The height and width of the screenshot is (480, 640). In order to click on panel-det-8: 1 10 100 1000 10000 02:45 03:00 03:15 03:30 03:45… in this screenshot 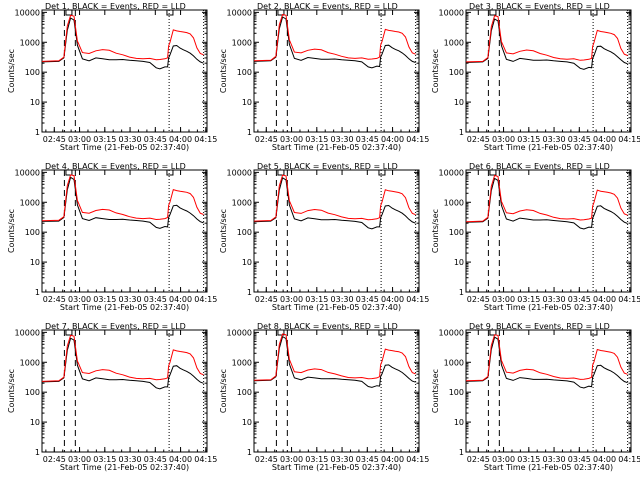, I will do `click(324, 397)`.